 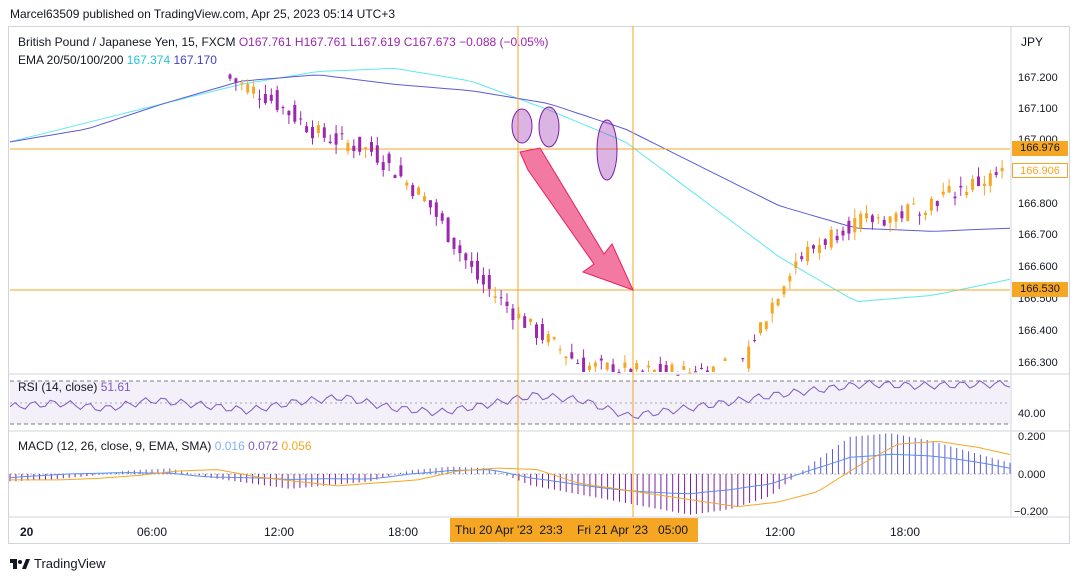 I want to click on ohlc-high-label: H, so click(x=299, y=42).